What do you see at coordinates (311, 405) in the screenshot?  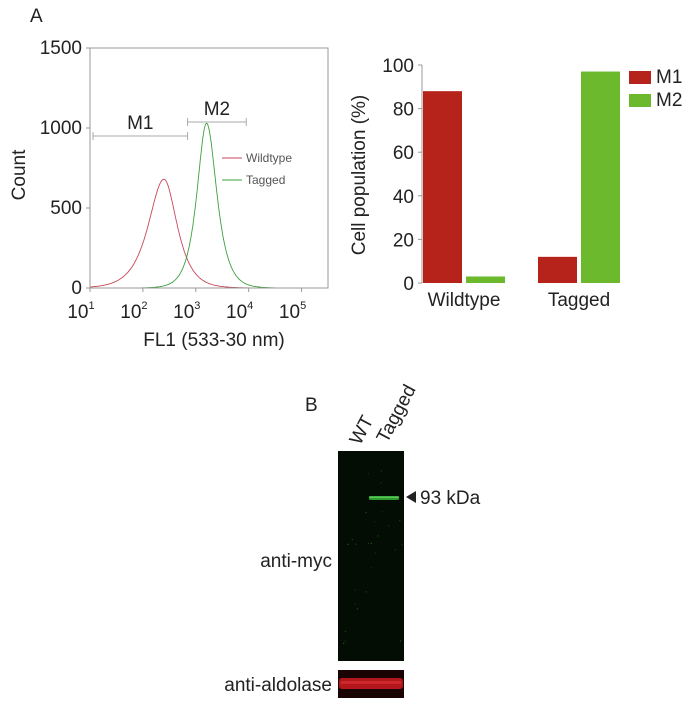 I see `panel-label-b: B` at bounding box center [311, 405].